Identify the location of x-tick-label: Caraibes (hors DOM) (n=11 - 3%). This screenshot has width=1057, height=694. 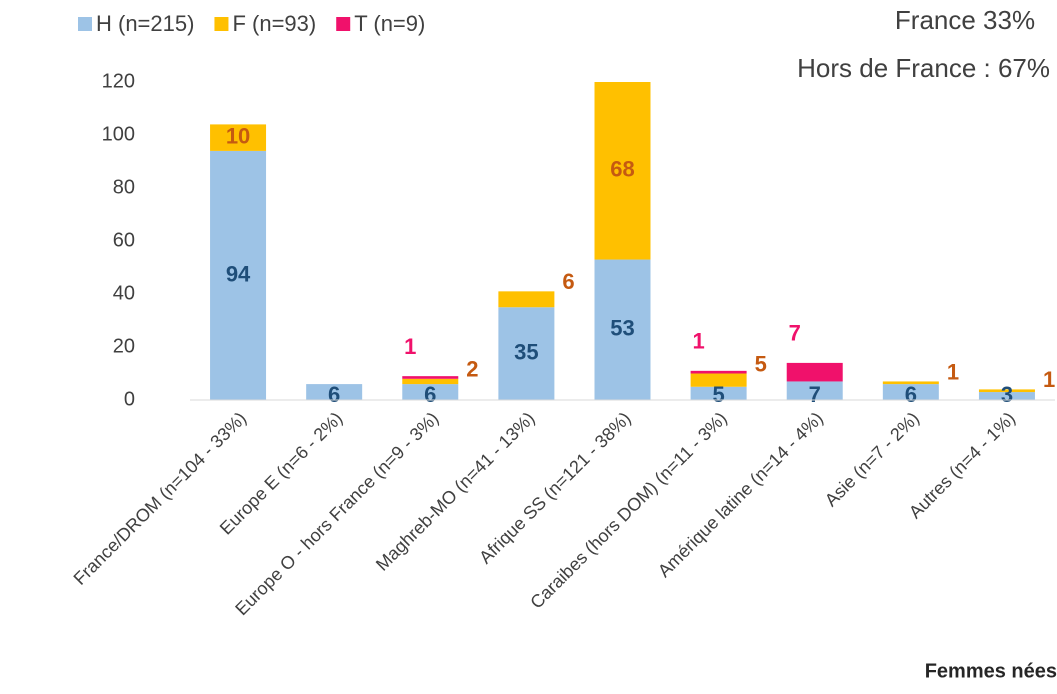
(628, 510).